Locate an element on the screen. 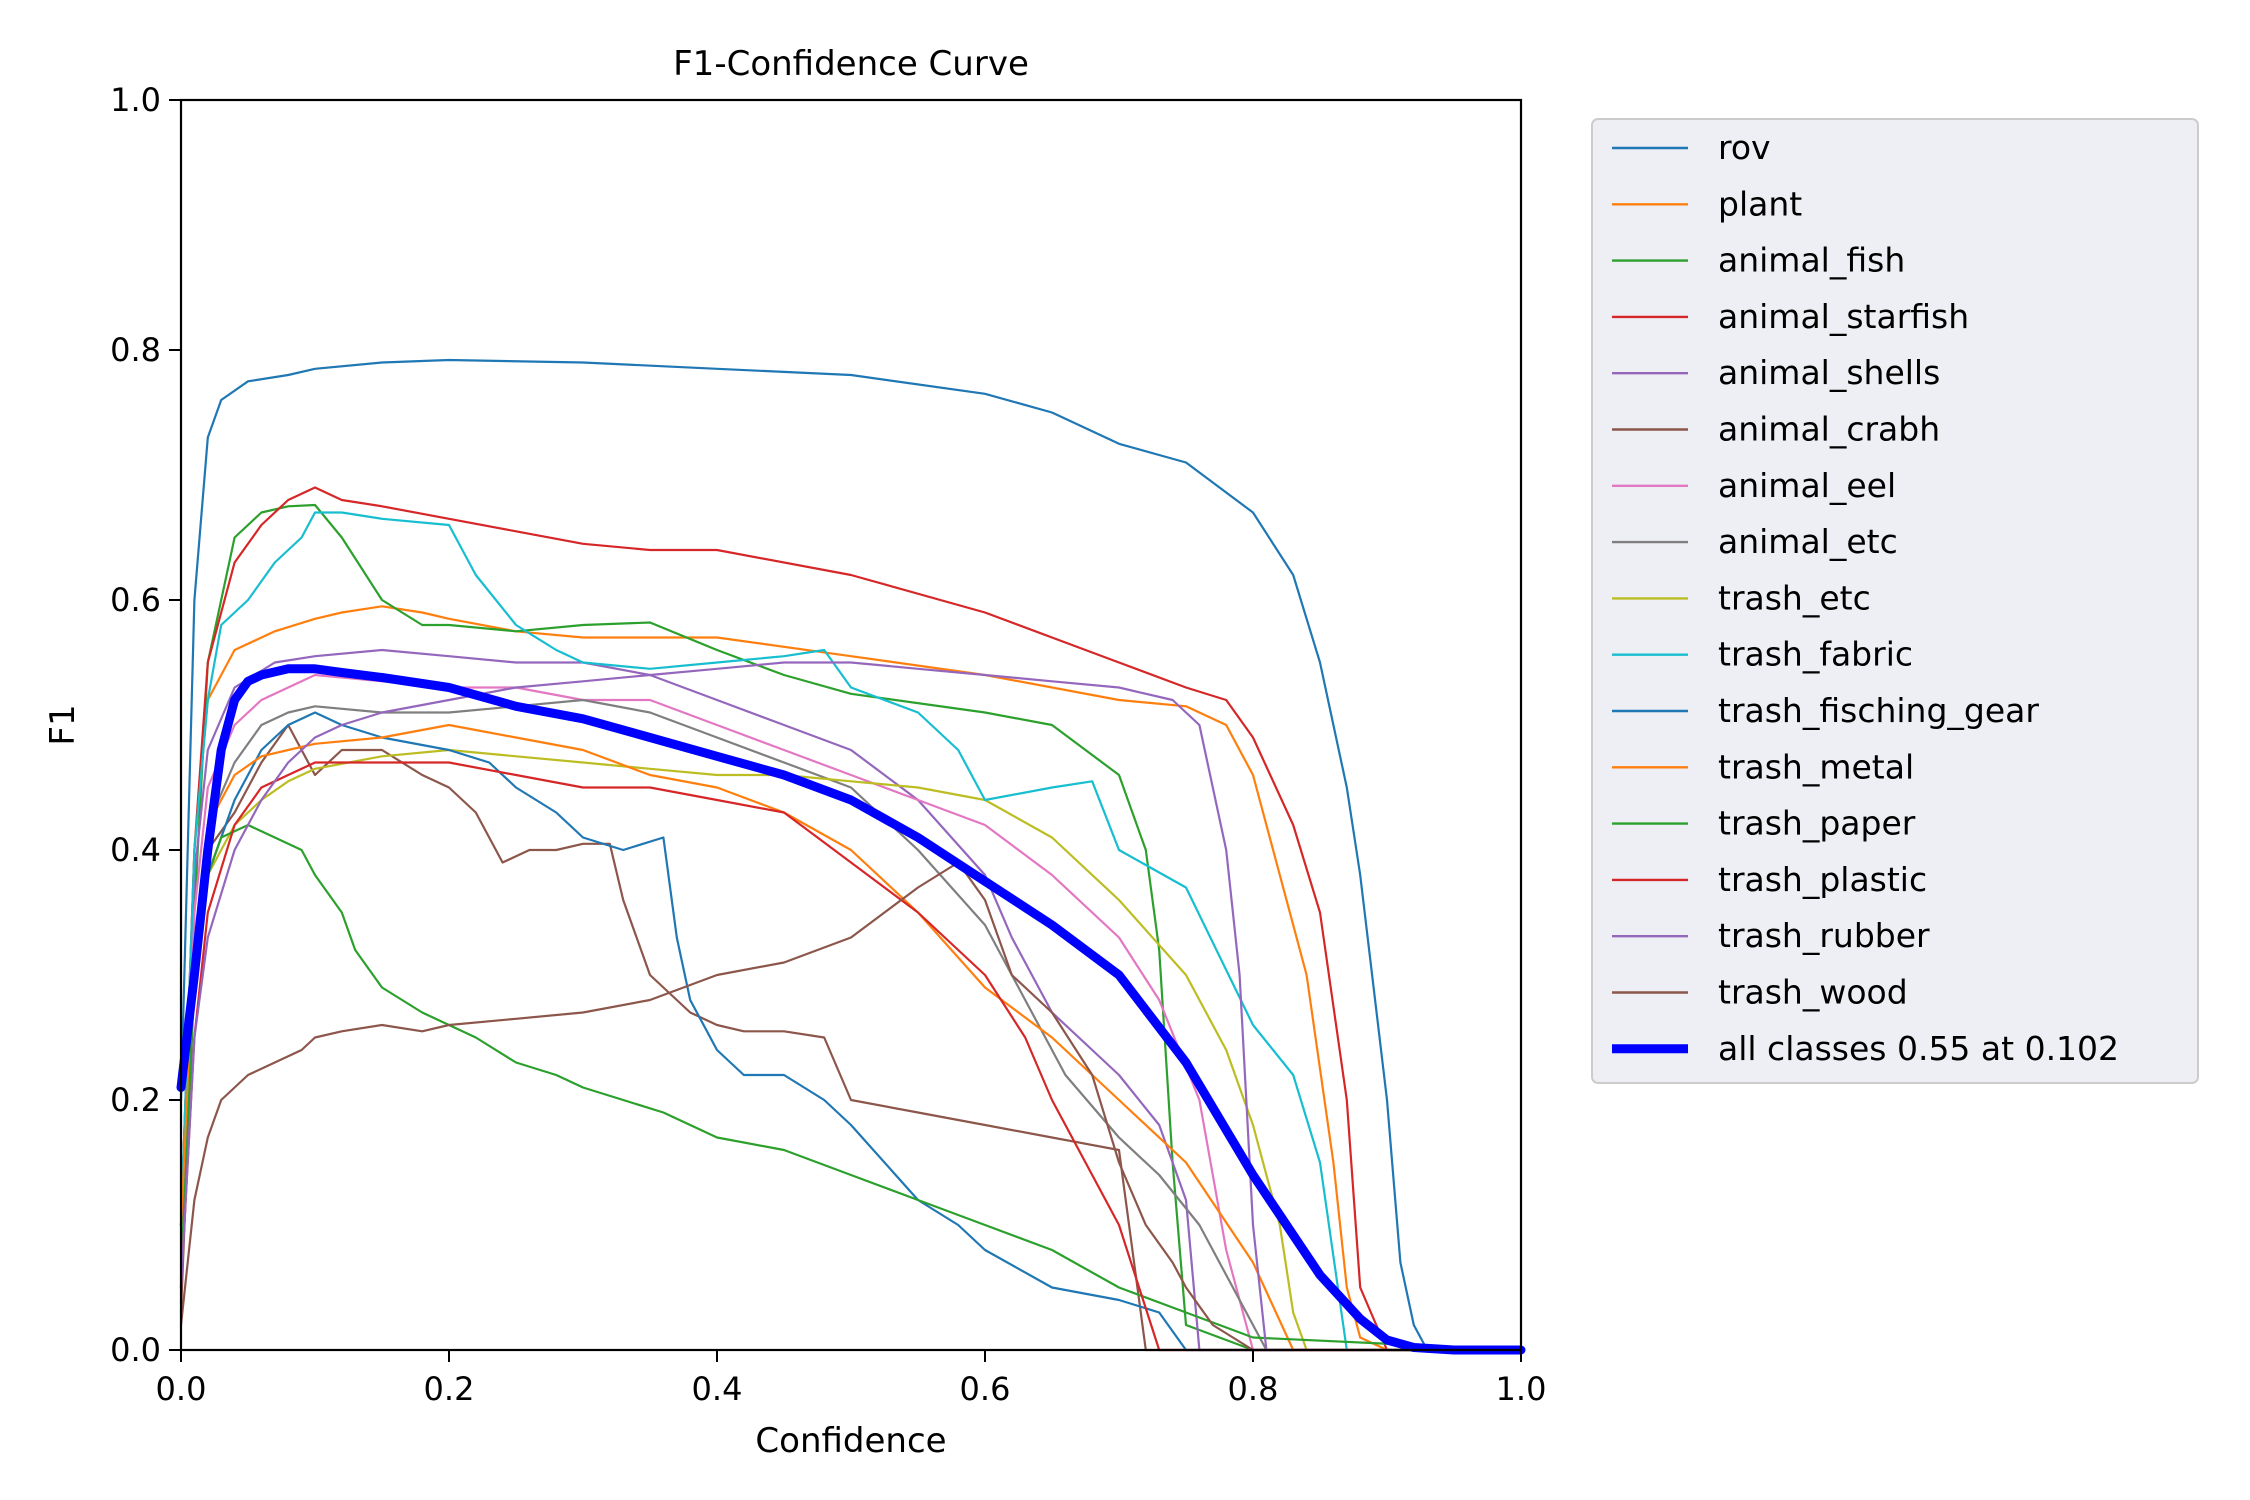 Image resolution: width=2250 pixels, height=1500 pixels. x-tick-label: 0.2 is located at coordinates (449, 1389).